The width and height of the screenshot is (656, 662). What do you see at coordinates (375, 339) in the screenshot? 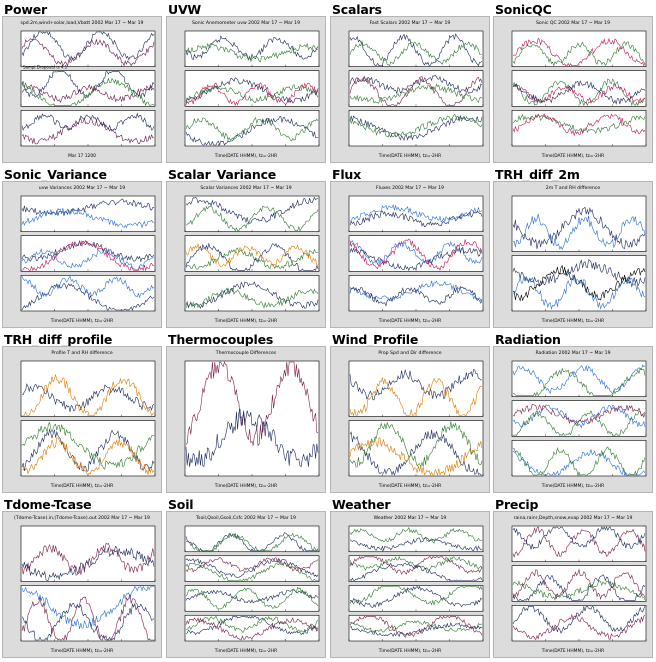
I see `plot-title-link: Wind_Profile` at bounding box center [375, 339].